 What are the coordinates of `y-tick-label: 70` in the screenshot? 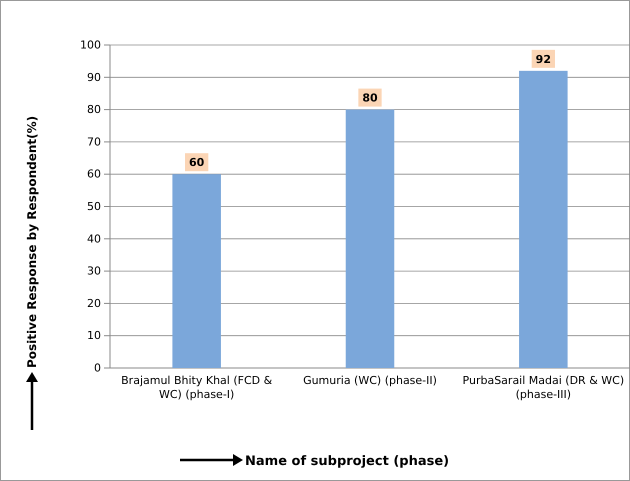 It's located at (94, 141).